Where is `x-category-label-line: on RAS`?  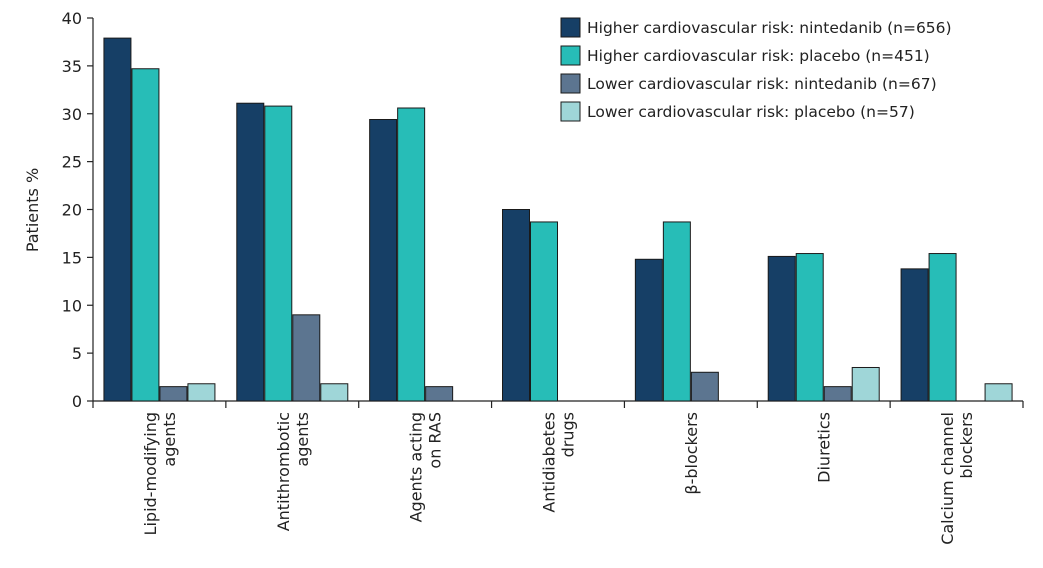 x-category-label-line: on RAS is located at coordinates (435, 440).